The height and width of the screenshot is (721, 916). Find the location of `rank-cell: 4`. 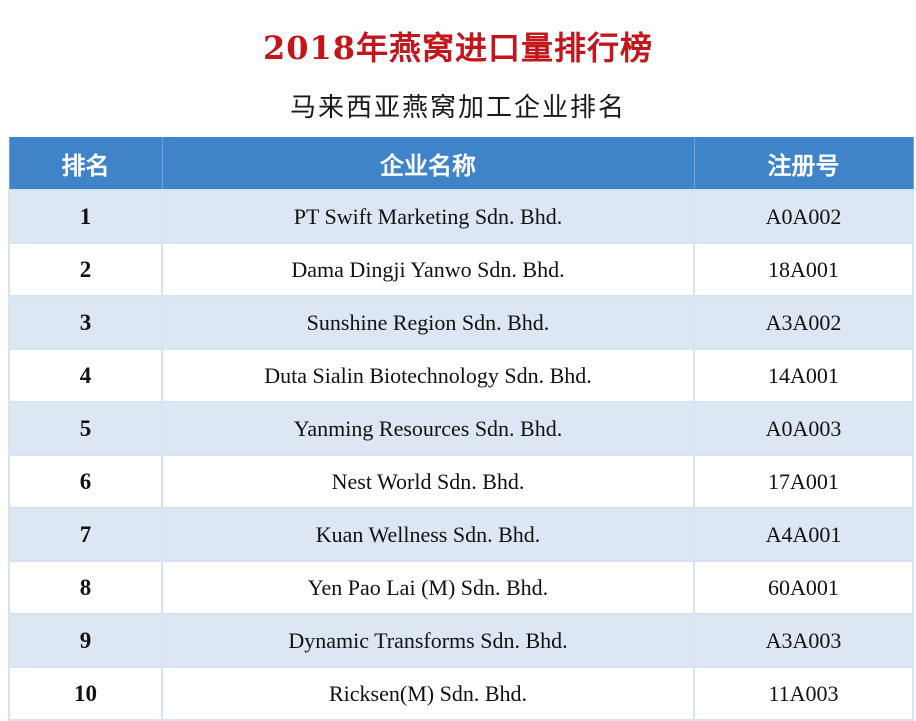

rank-cell: 4 is located at coordinates (85, 375).